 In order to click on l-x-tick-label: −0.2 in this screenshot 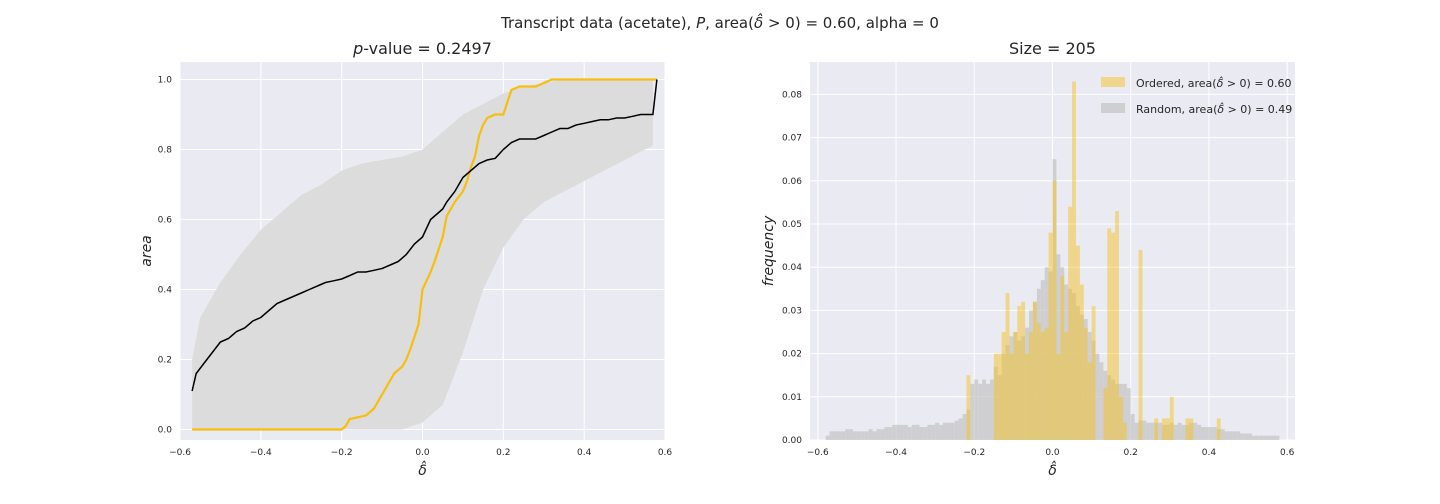, I will do `click(342, 453)`.